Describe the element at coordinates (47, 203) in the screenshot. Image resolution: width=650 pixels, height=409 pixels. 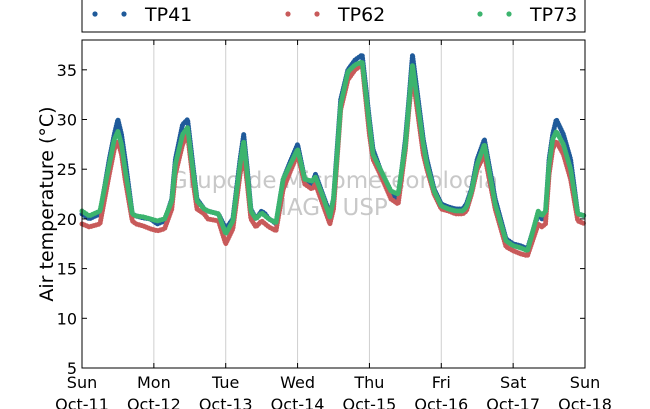
I see `y-axis-label: Air temperature (°C)` at that location.